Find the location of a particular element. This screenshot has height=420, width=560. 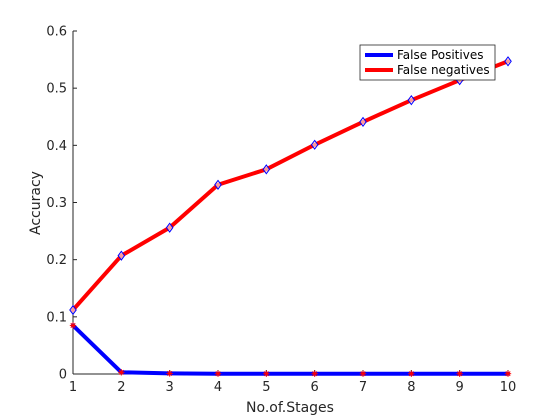

series-false-positives is located at coordinates (290, 349).